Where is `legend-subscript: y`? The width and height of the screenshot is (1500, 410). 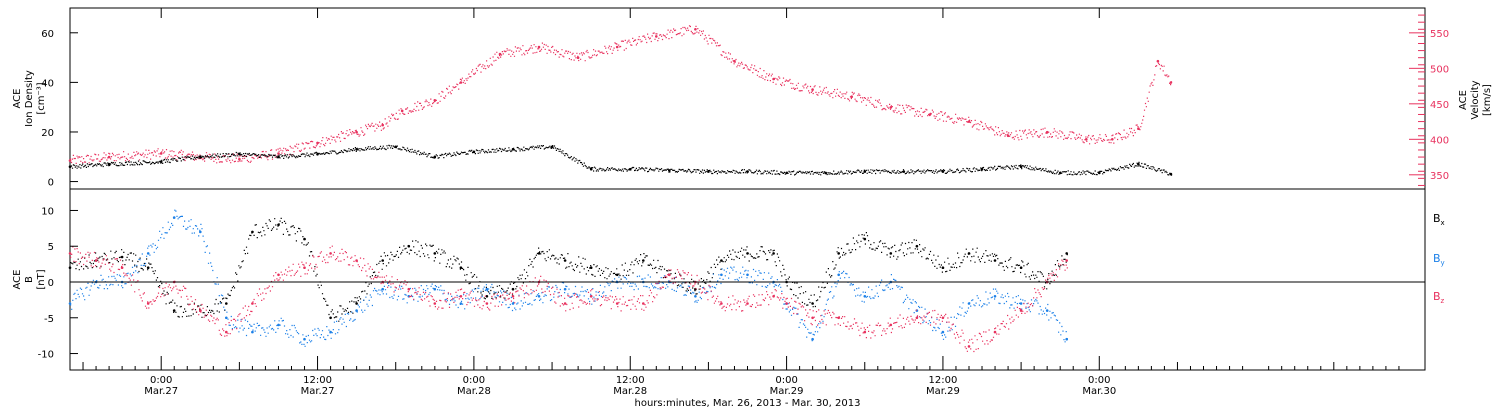 legend-subscript: y is located at coordinates (1443, 263).